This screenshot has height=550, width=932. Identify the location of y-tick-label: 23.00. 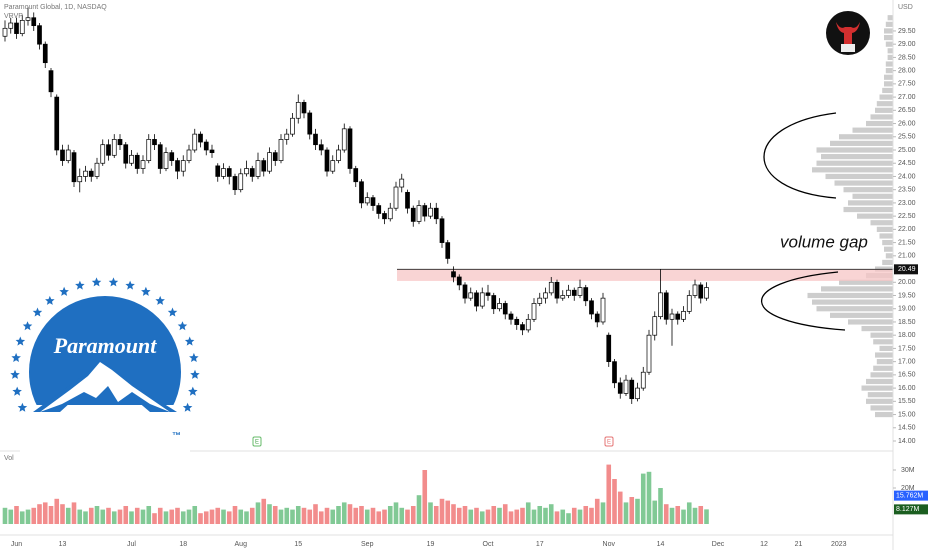
(907, 203).